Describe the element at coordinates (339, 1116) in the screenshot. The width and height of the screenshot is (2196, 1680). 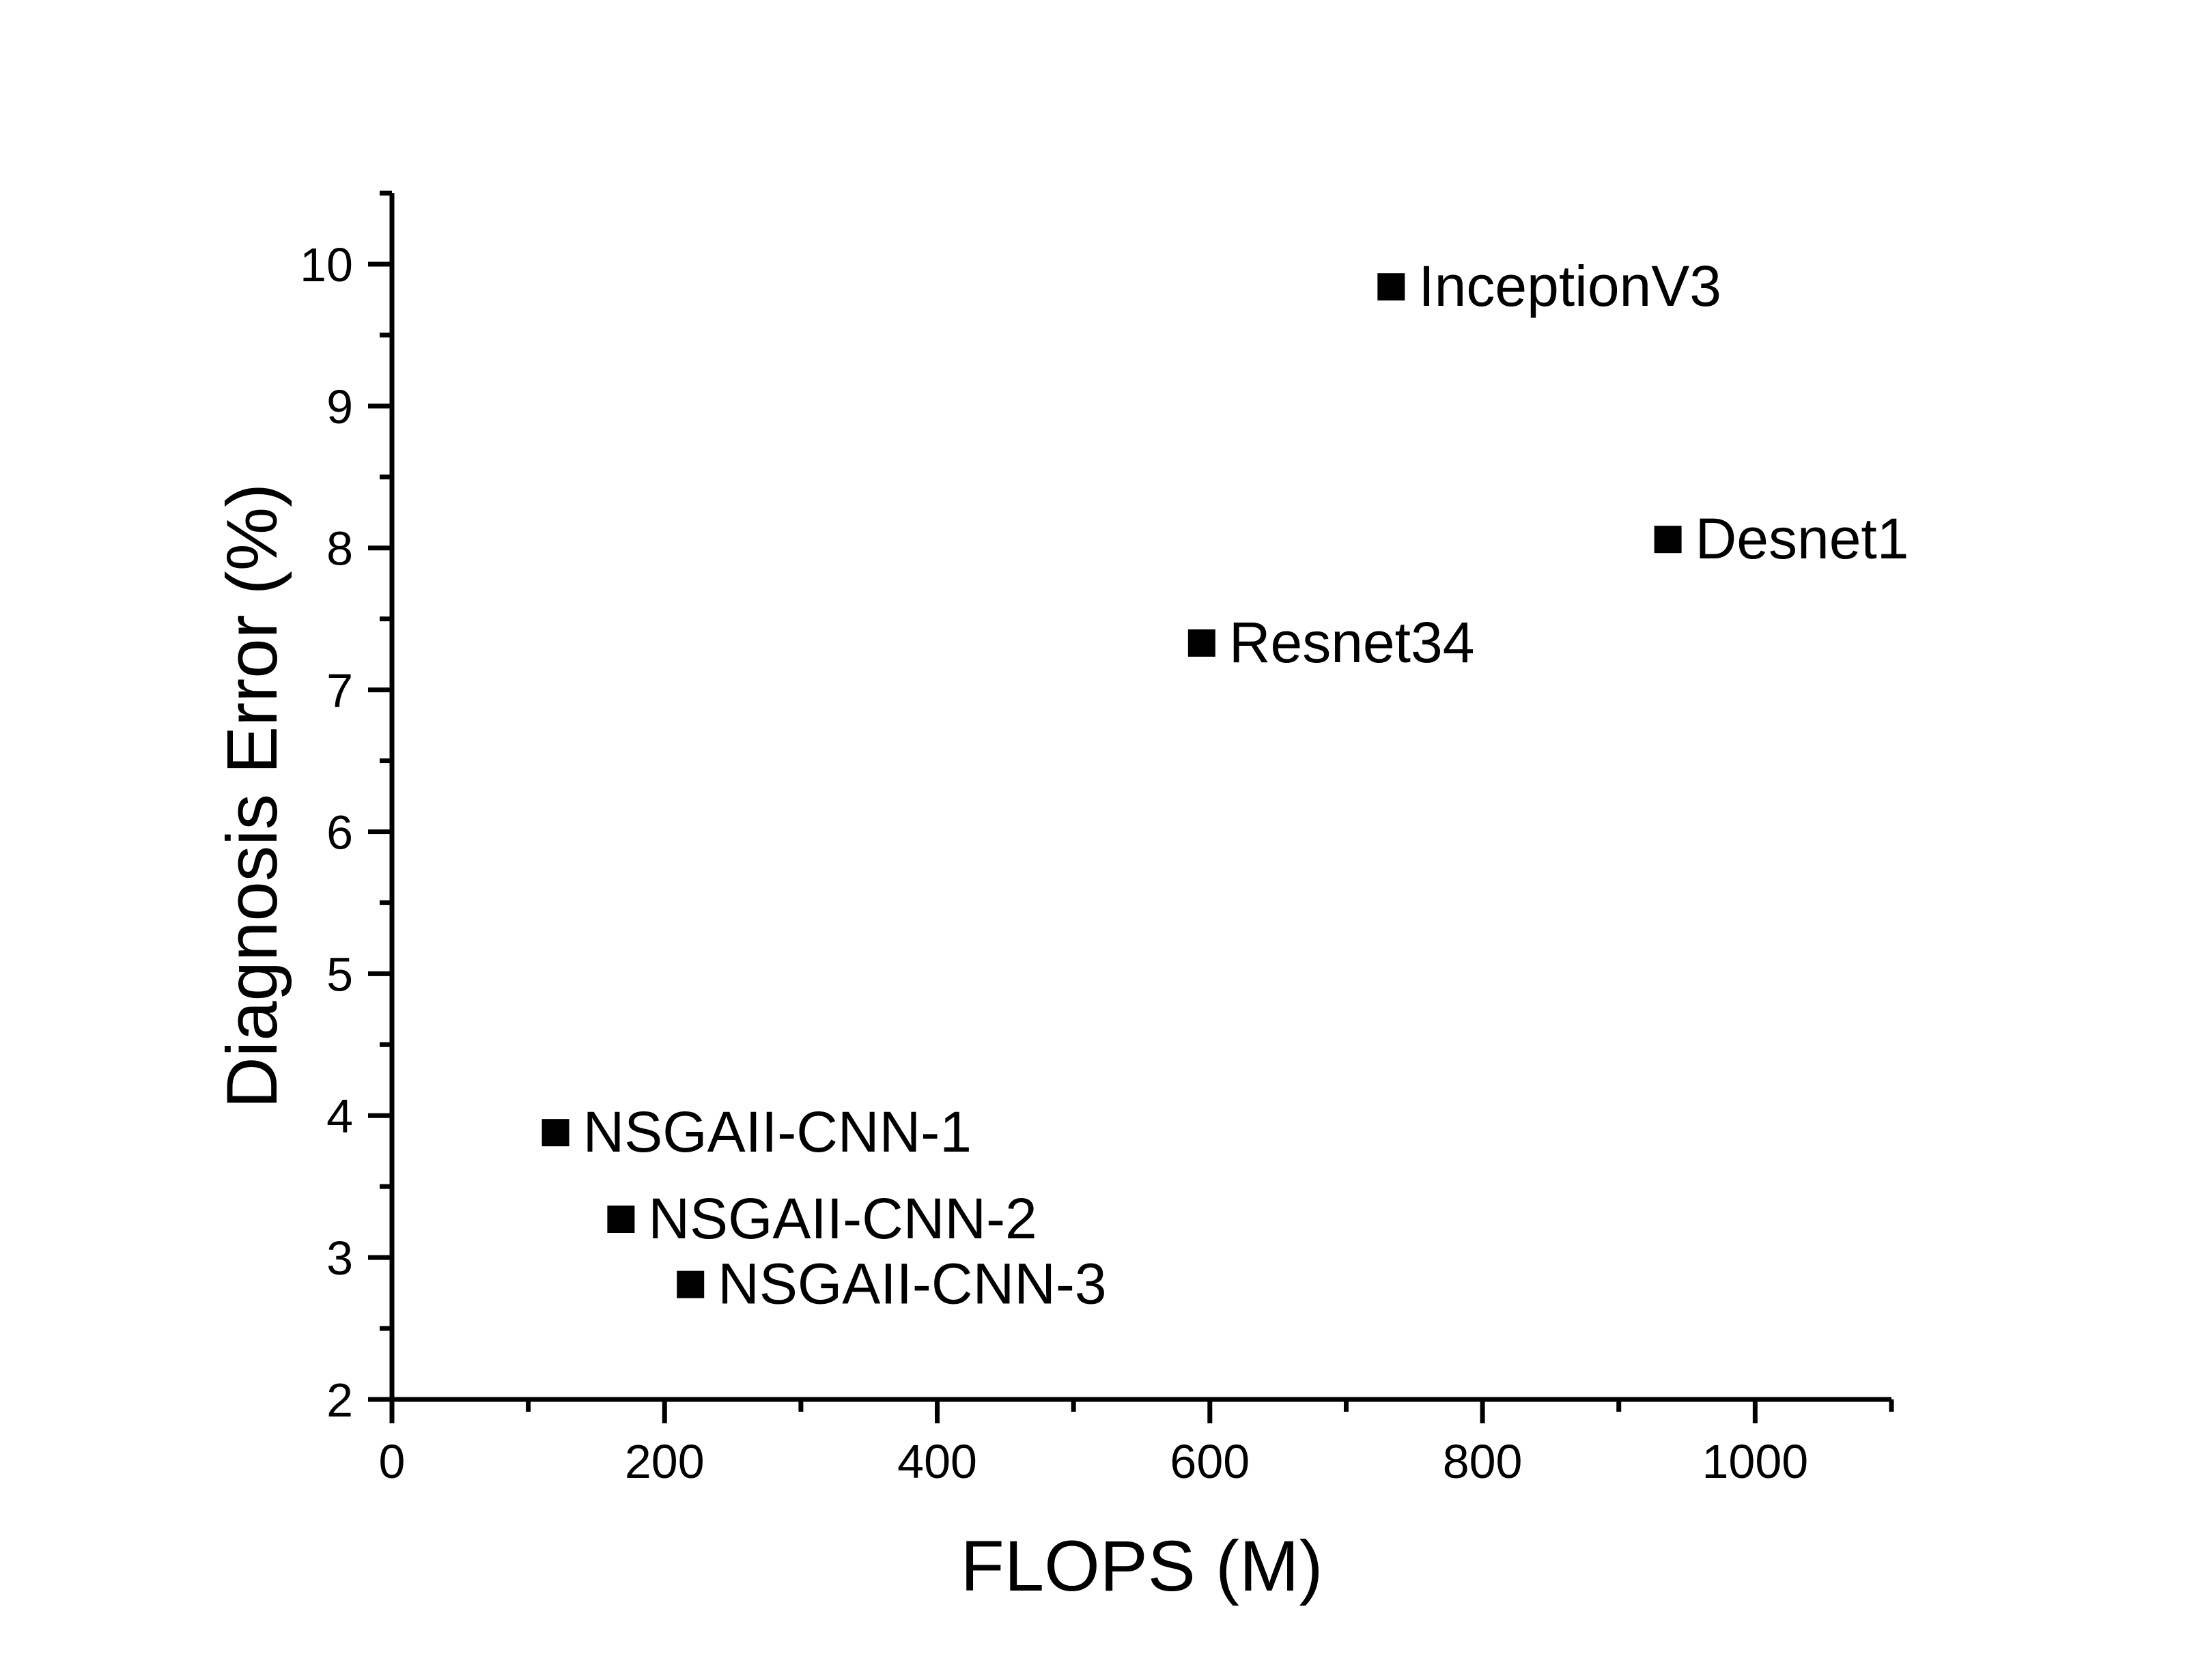
I see `y-tick-label: 4` at that location.